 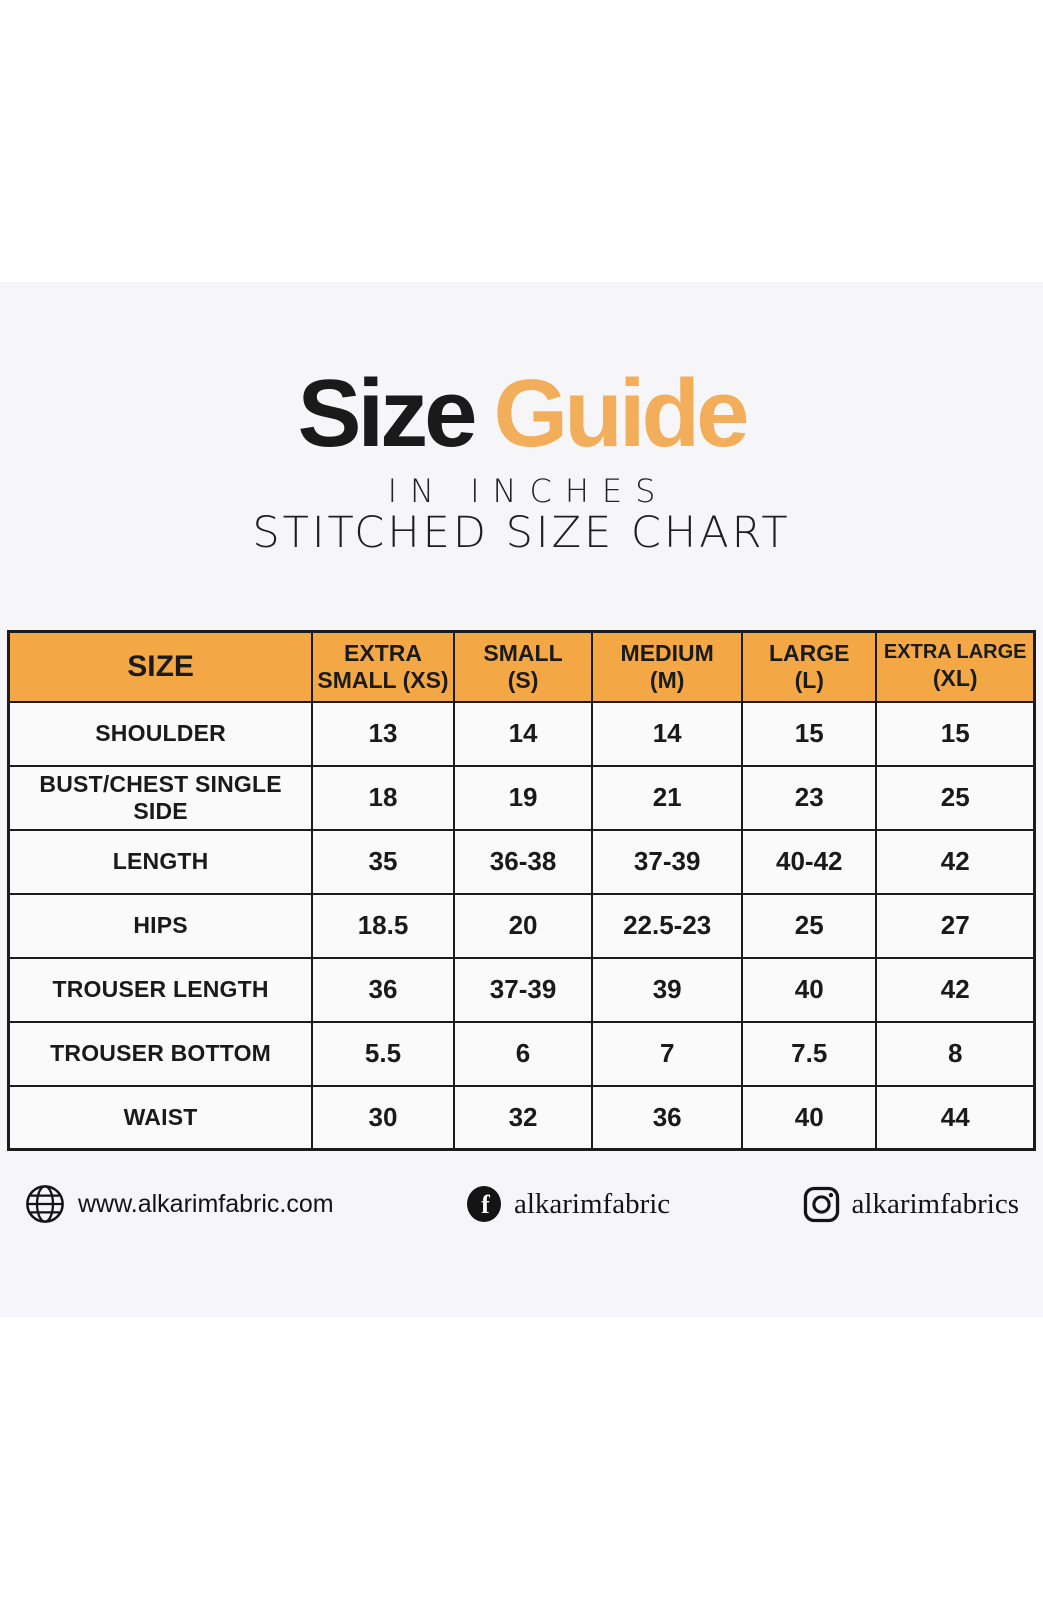 What do you see at coordinates (387, 413) in the screenshot?
I see `title-word-size: Size` at bounding box center [387, 413].